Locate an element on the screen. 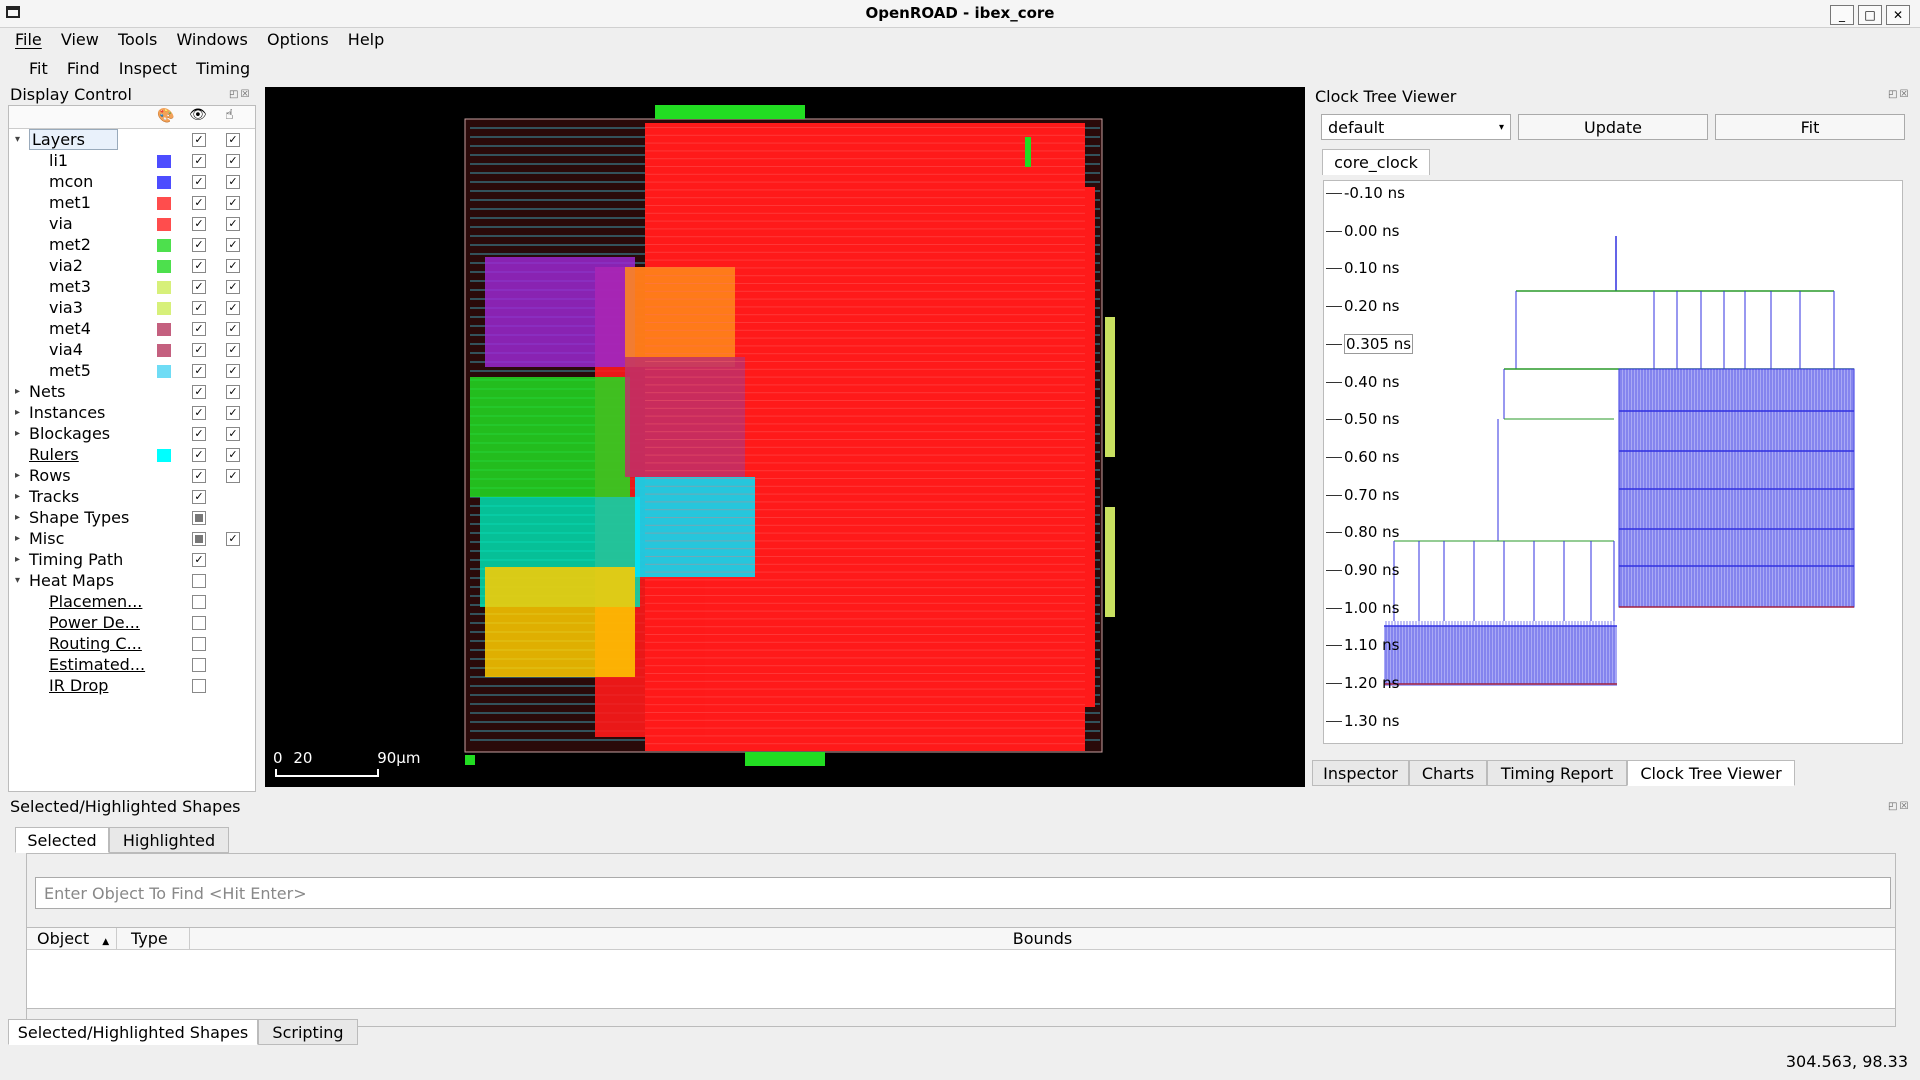  tab-selected-highlighted-shapes: Selected/Highlighted Shapes is located at coordinates (133, 1032).